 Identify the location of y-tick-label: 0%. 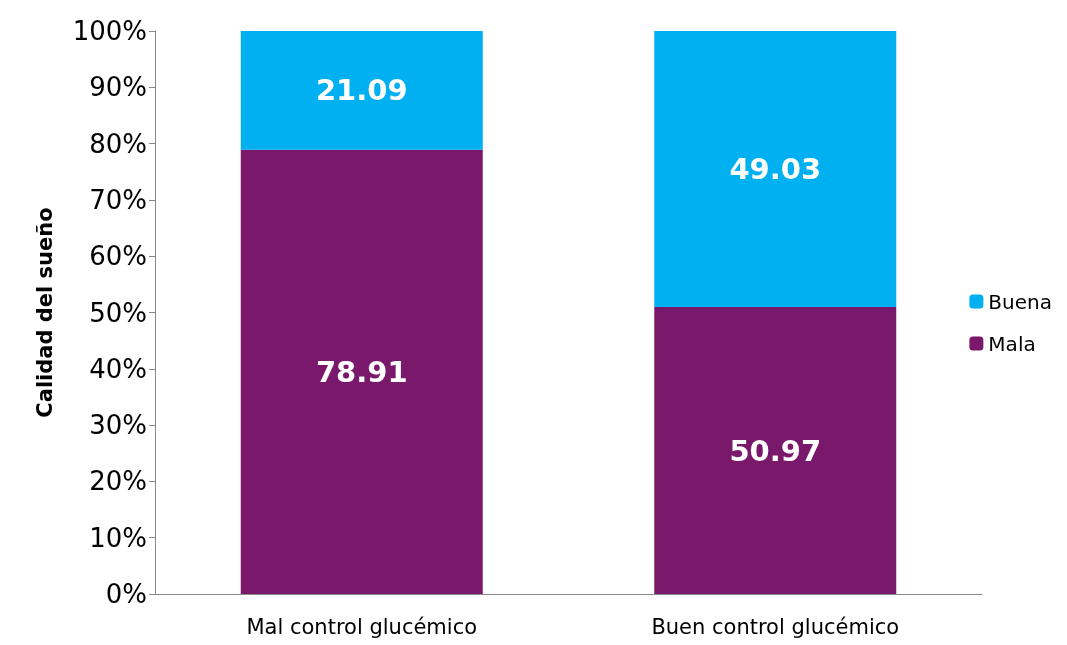
(126, 594).